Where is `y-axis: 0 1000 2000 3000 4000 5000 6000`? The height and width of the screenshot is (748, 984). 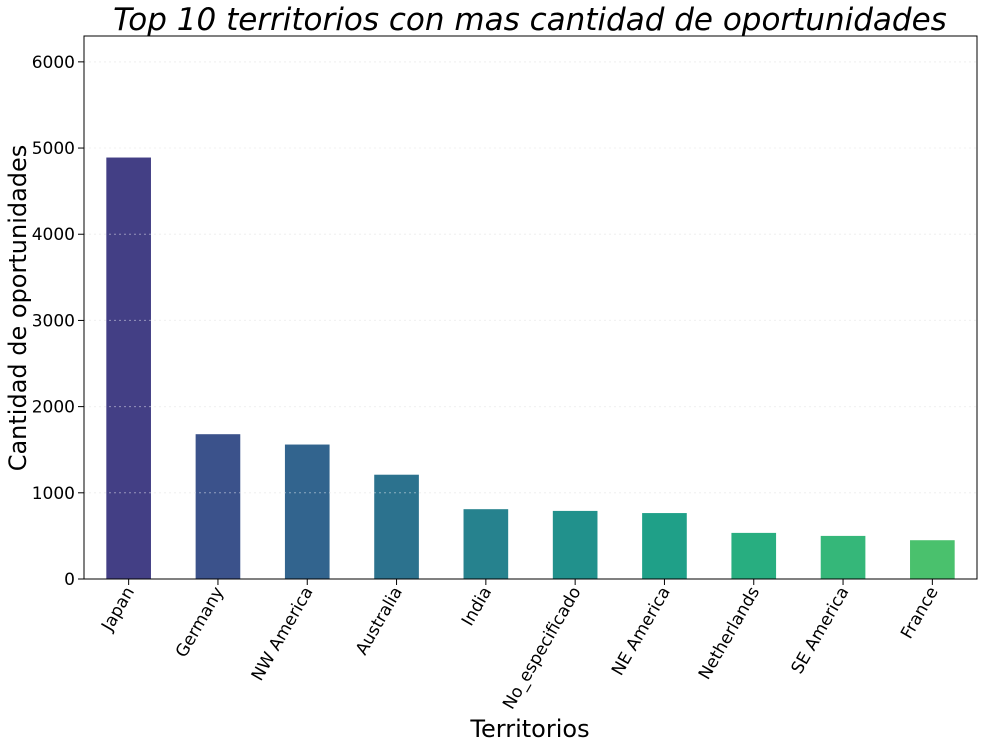 y-axis: 0 1000 2000 3000 4000 5000 6000 is located at coordinates (58, 321).